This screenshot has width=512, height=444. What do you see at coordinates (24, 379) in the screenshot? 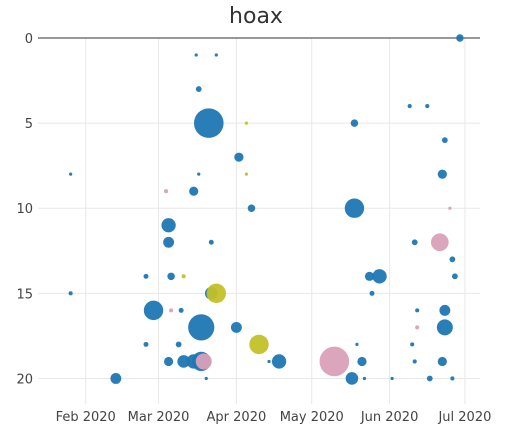
I see `y-tick-label: 20` at bounding box center [24, 379].